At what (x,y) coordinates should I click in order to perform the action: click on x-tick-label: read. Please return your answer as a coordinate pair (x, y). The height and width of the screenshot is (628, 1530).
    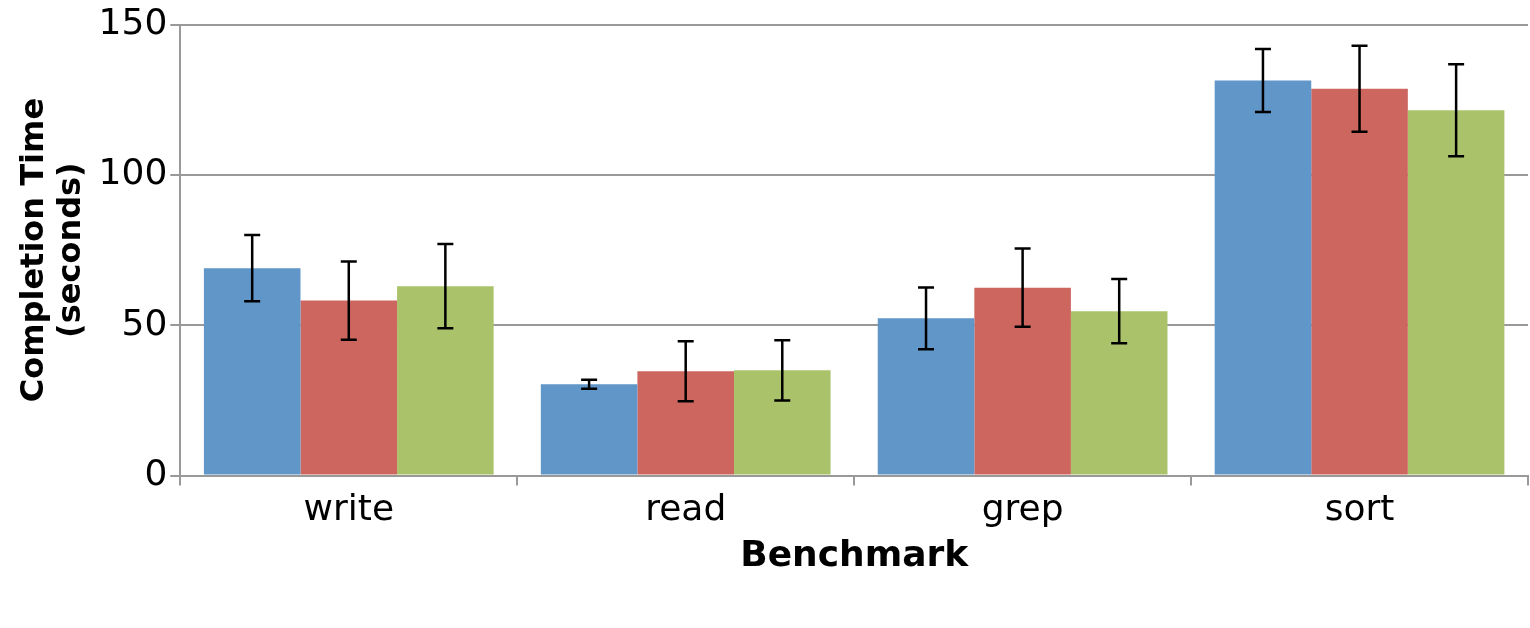
    Looking at the image, I should click on (686, 507).